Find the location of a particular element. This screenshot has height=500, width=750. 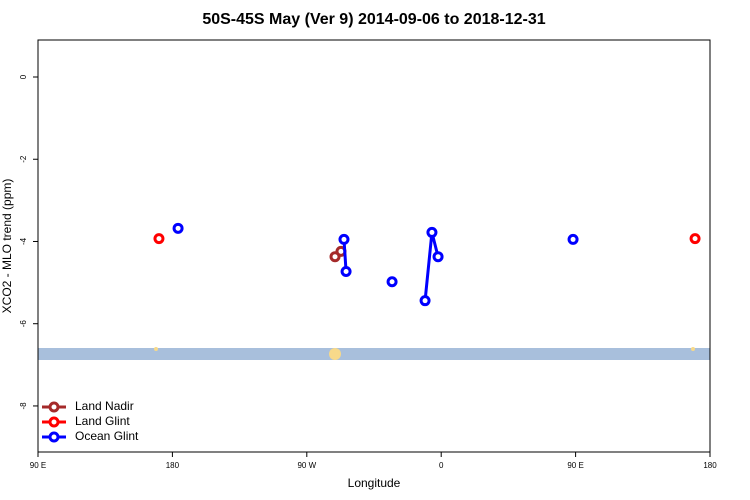

x-tick-label: 0 is located at coordinates (441, 465).